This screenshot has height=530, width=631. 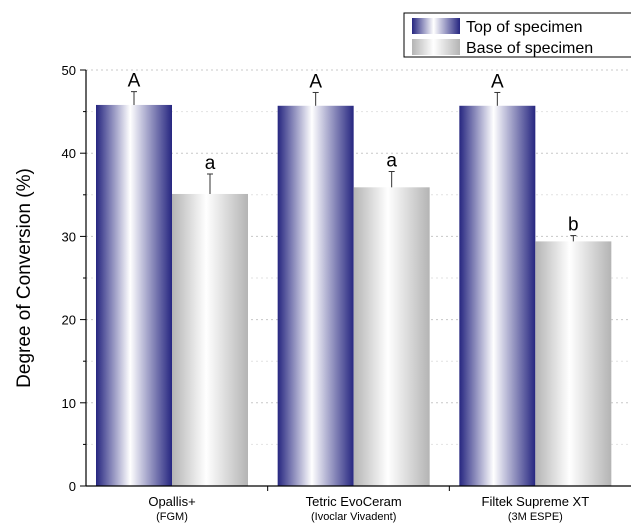 I want to click on x-tick-sublabel: (3M ESPE), so click(x=535, y=517).